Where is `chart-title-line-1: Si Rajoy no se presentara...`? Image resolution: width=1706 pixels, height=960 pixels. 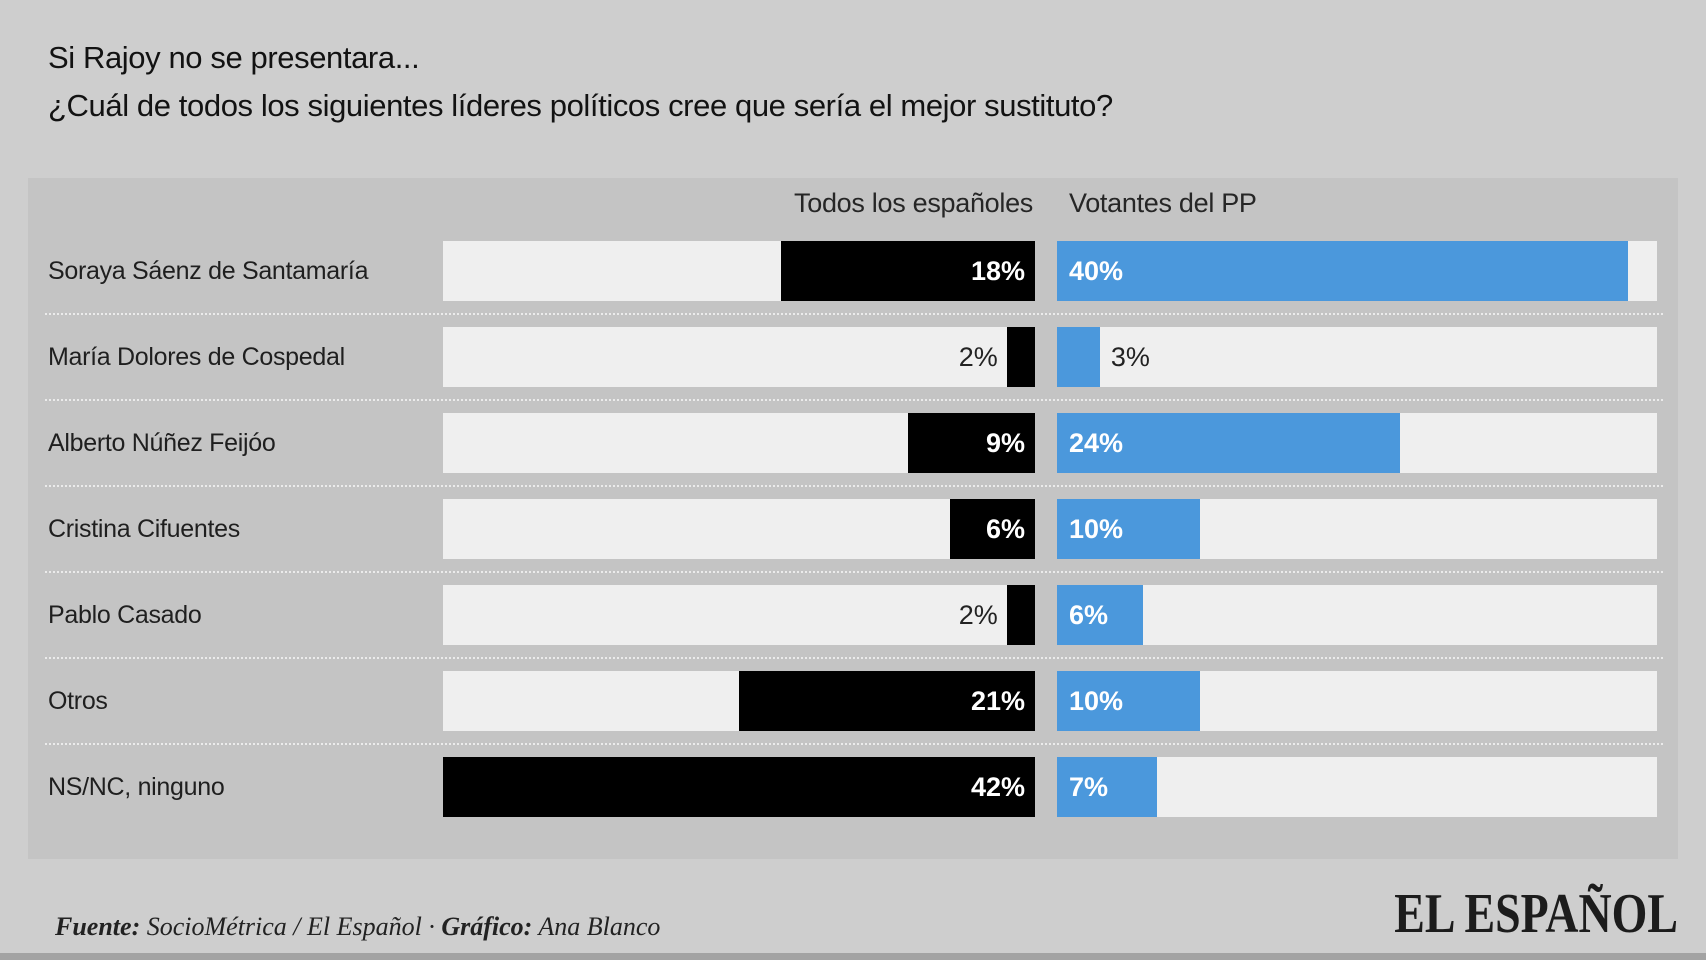 chart-title-line-1: Si Rajoy no se presentara... is located at coordinates (234, 57).